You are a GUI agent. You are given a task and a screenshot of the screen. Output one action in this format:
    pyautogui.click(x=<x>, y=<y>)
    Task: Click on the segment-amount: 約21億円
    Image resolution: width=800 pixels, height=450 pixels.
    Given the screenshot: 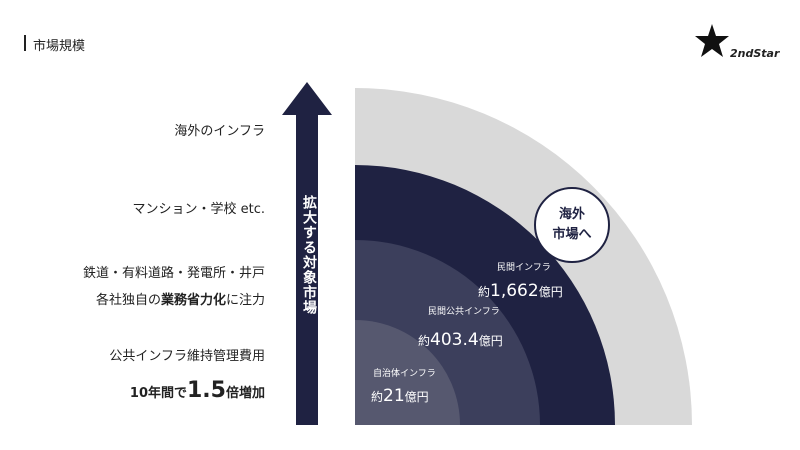 What is the action you would take?
    pyautogui.click(x=400, y=396)
    